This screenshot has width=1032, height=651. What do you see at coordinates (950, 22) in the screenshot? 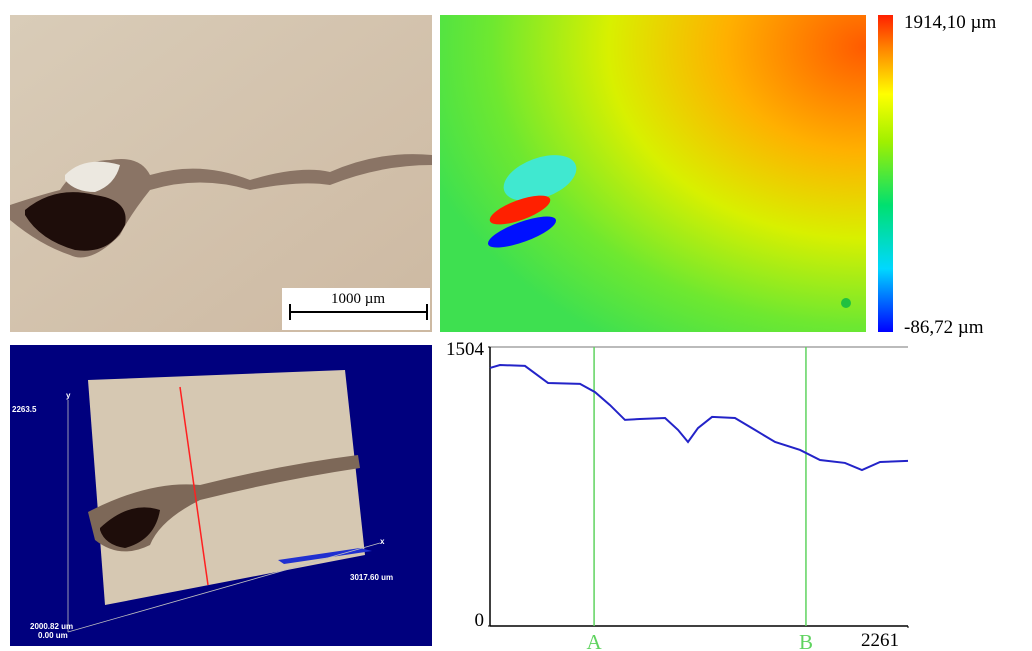
I see `colorbar-max: 1914,10 µm` at bounding box center [950, 22].